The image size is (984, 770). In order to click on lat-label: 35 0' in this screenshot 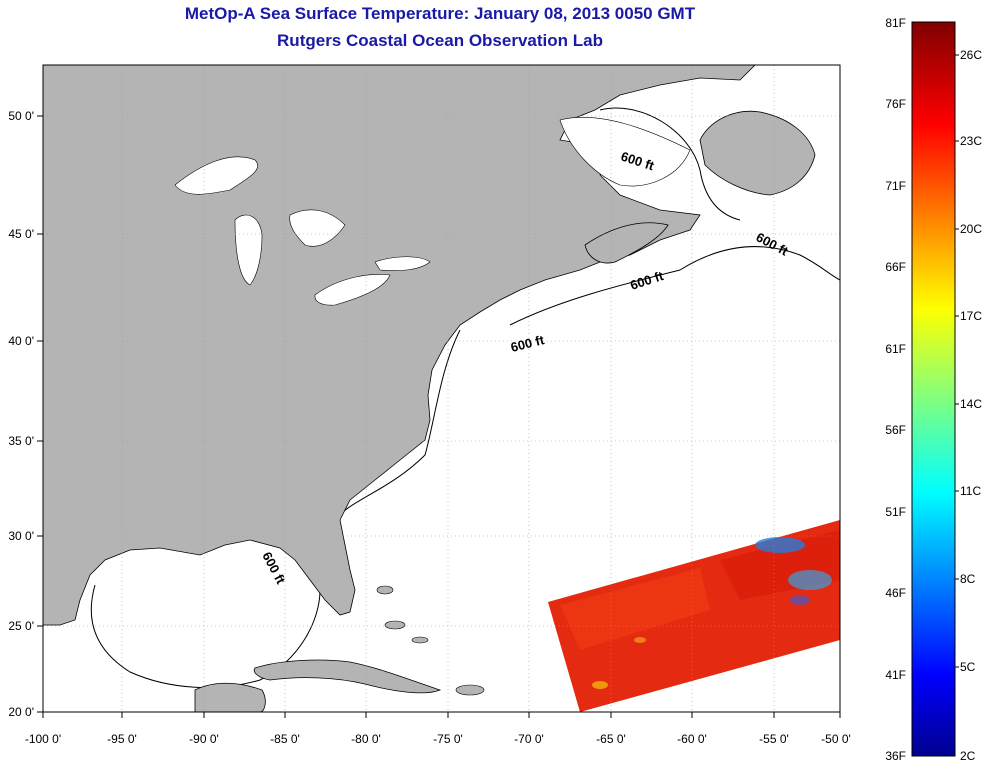, I will do `click(21, 441)`.